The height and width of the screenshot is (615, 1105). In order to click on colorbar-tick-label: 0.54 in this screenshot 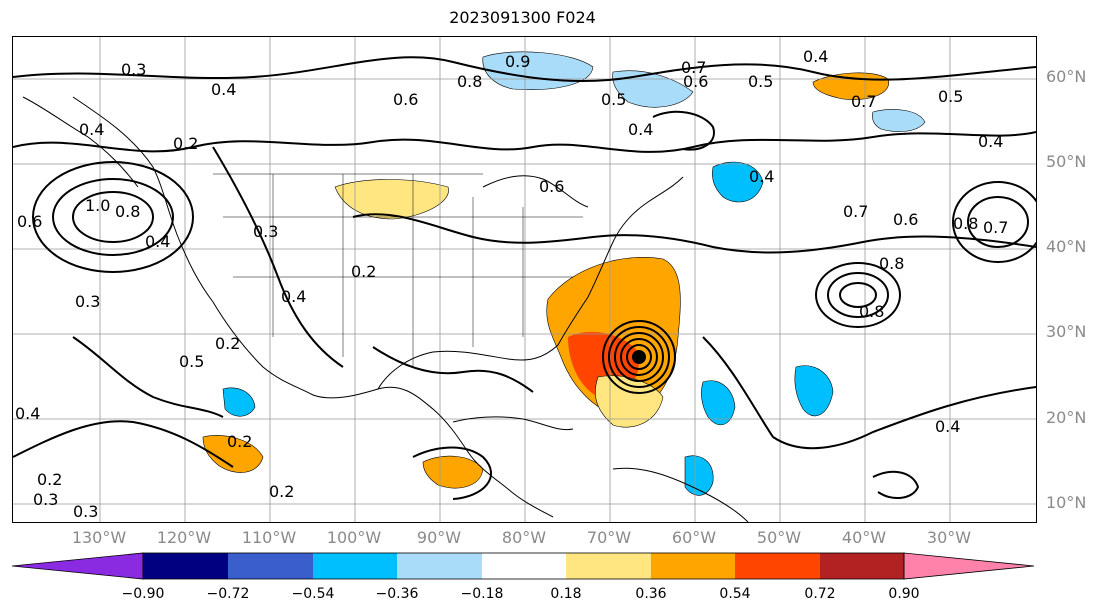, I will do `click(735, 594)`.